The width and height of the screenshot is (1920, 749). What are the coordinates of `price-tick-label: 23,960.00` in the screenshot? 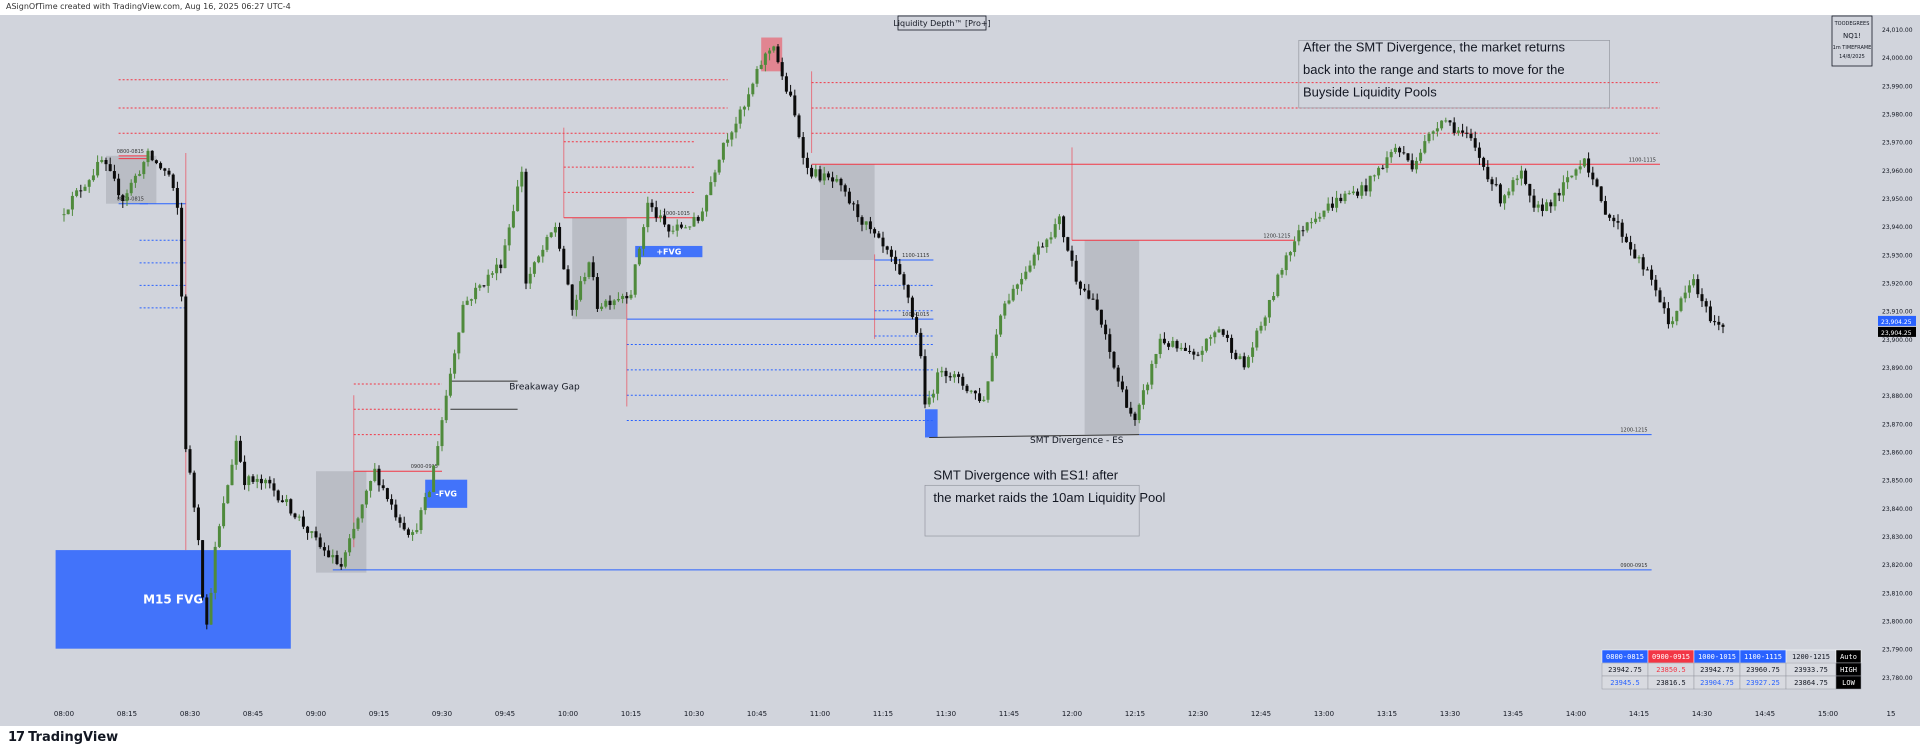 It's located at (1897, 171).